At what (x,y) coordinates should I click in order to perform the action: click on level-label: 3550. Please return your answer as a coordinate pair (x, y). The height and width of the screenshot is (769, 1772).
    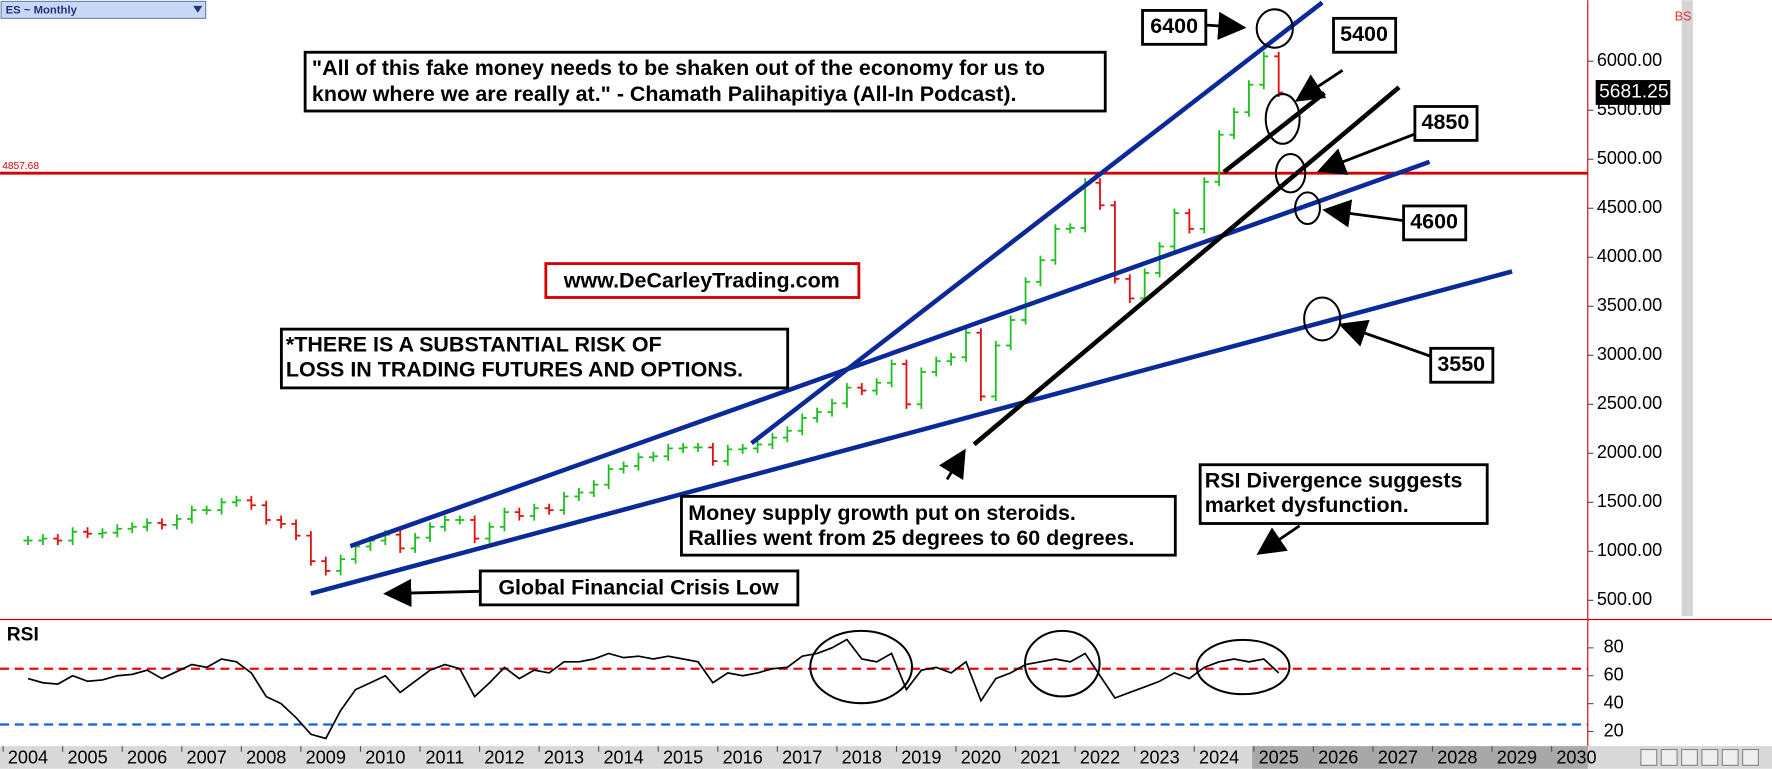
    Looking at the image, I should click on (1461, 364).